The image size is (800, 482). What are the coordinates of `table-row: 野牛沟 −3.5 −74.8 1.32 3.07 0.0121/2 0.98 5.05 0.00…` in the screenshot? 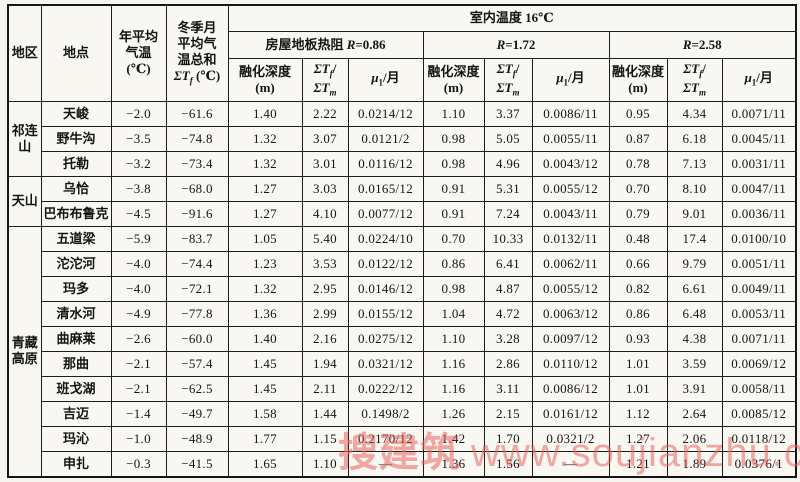 It's located at (402, 138).